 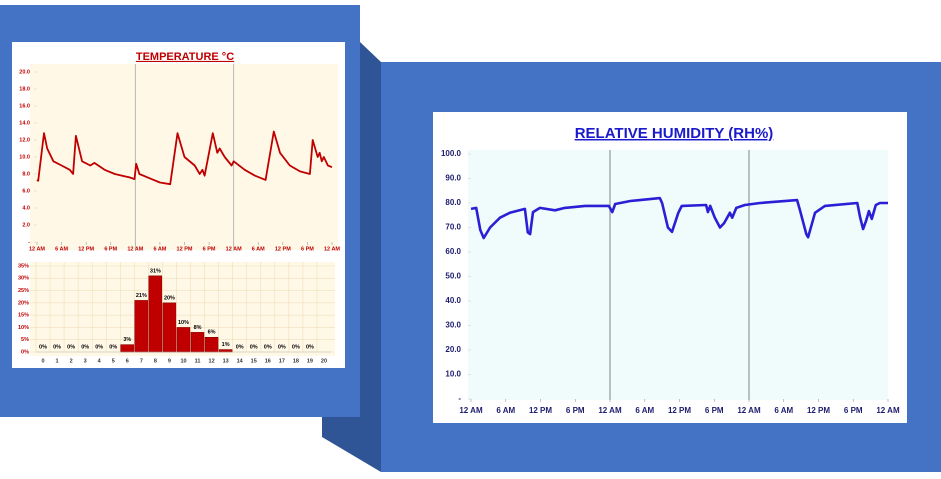 I want to click on y-tick-label: 50.0, so click(x=453, y=276).